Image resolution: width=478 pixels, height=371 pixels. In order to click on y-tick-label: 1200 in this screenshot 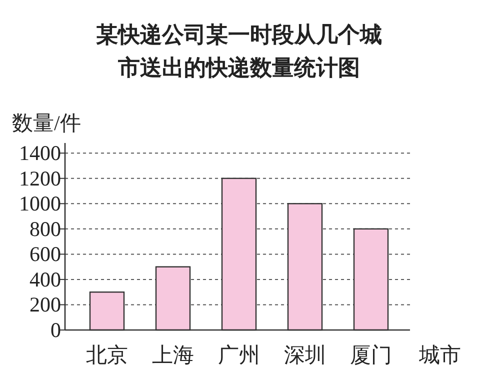, I will do `click(40, 178)`.